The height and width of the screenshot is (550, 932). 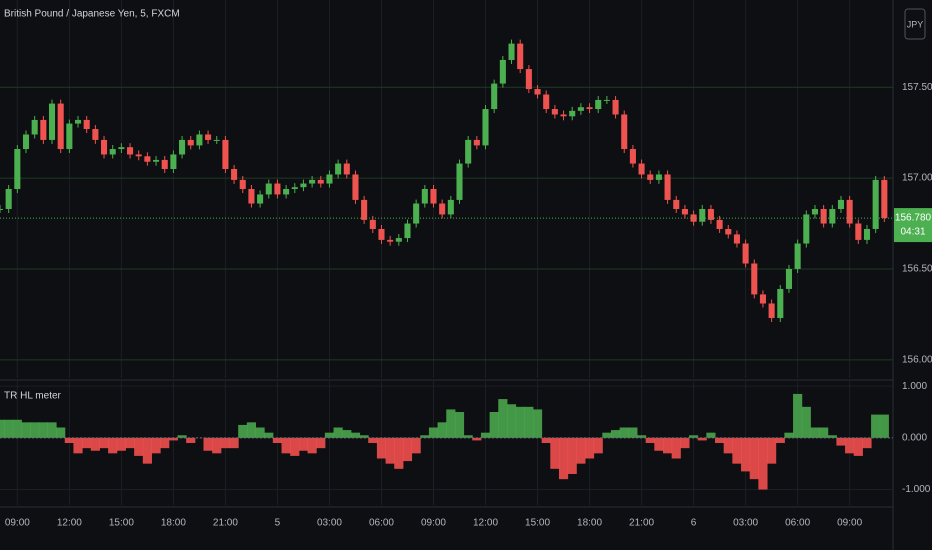 I want to click on x-tick-label: 6, so click(x=694, y=523).